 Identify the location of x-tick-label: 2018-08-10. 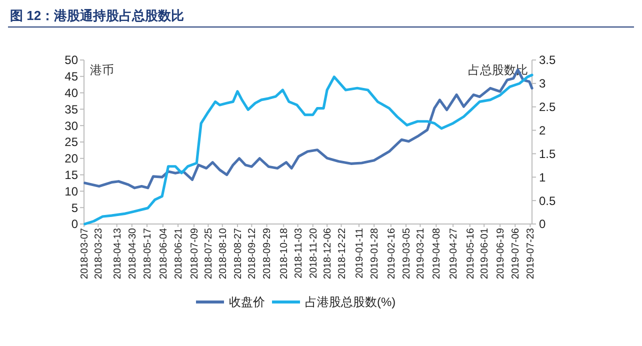
(223, 254).